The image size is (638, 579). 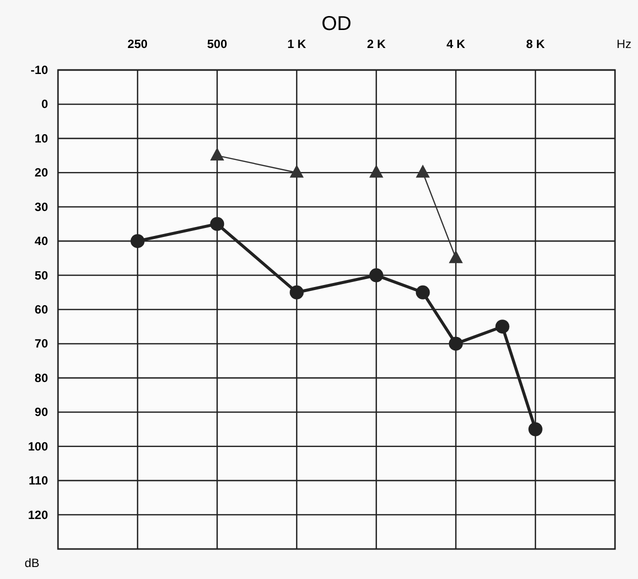 What do you see at coordinates (41, 207) in the screenshot?
I see `y-tick-label: 30` at bounding box center [41, 207].